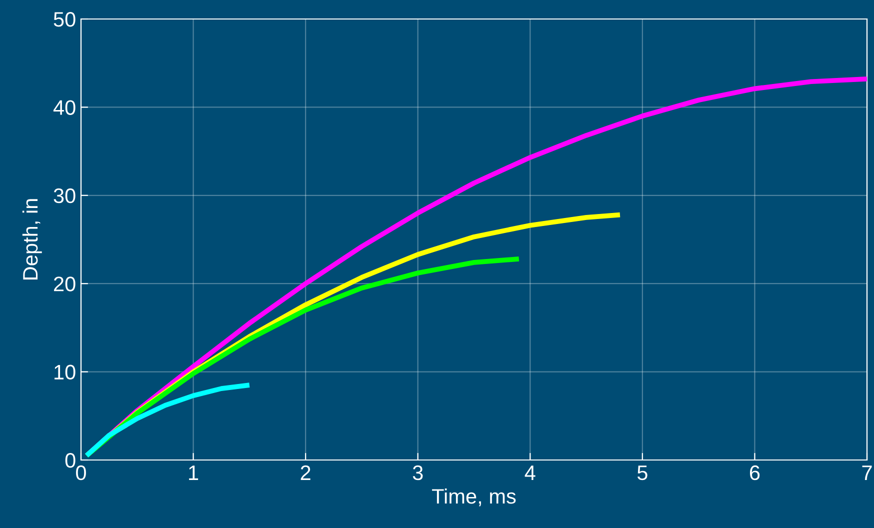 This screenshot has height=528, width=874. Describe the element at coordinates (64, 107) in the screenshot. I see `y-tick-label: 40` at that location.